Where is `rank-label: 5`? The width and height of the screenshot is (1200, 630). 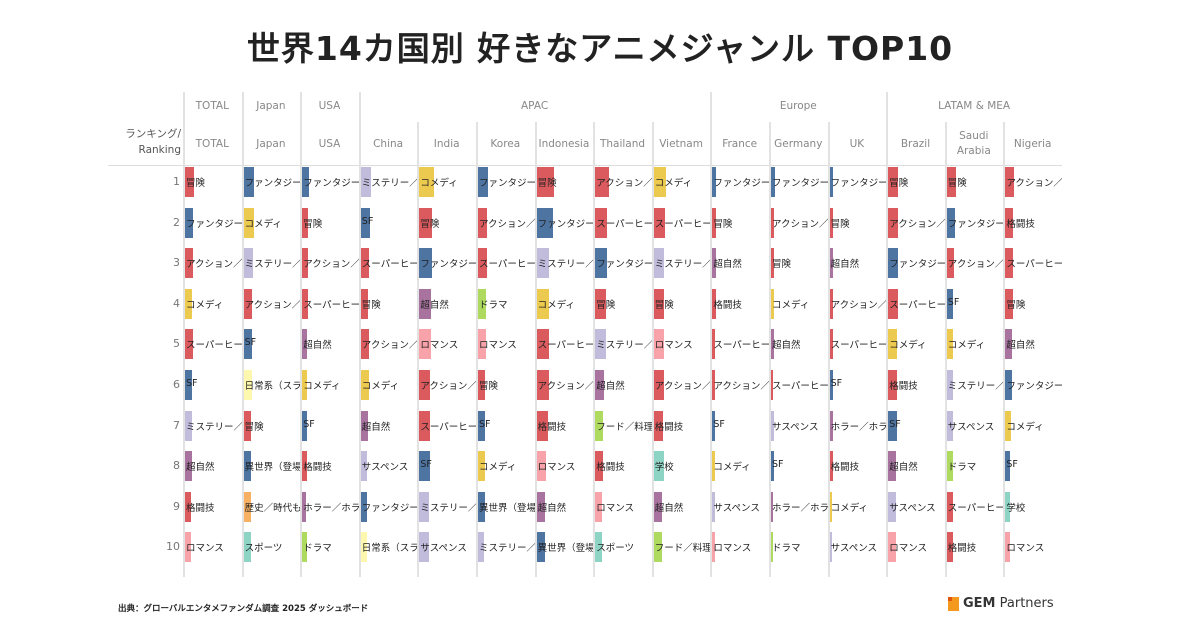 rank-label: 5 is located at coordinates (176, 344).